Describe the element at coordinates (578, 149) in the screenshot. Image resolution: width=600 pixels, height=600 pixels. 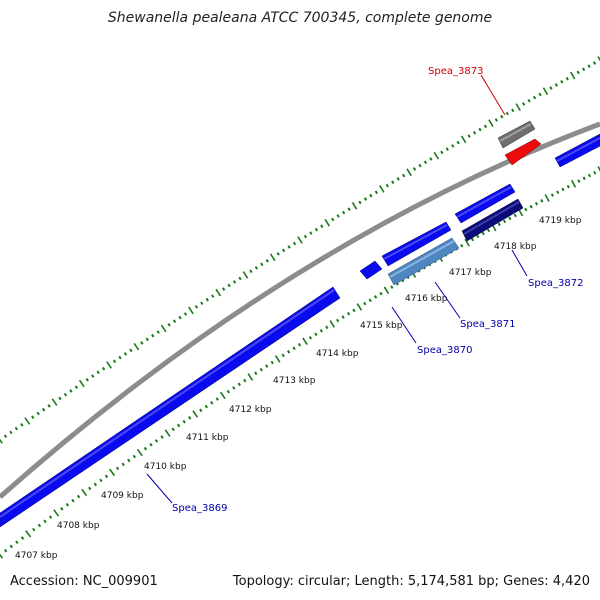
I see `gene-edge-block-highlight` at that location.